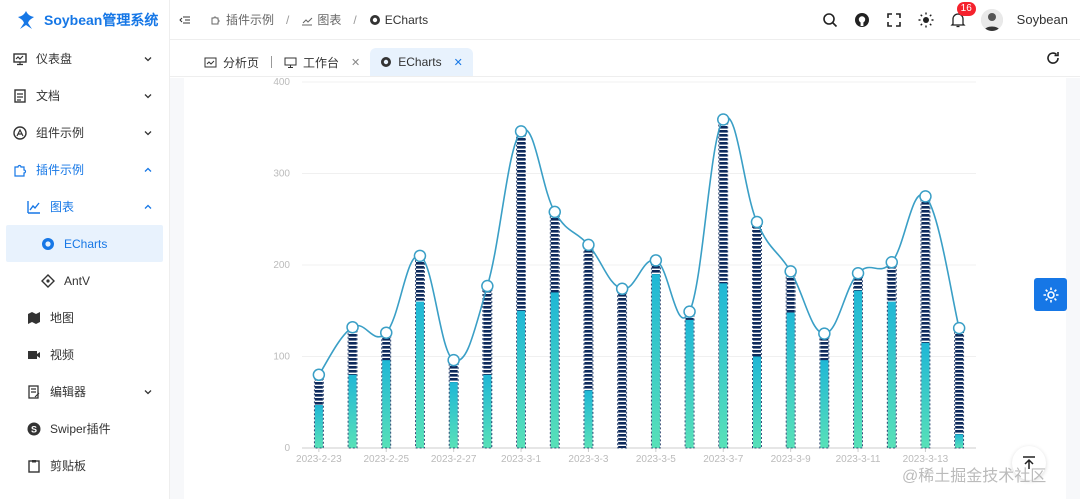 The width and height of the screenshot is (1080, 499). I want to click on breadcrumb-item-charts: 图表, so click(321, 19).